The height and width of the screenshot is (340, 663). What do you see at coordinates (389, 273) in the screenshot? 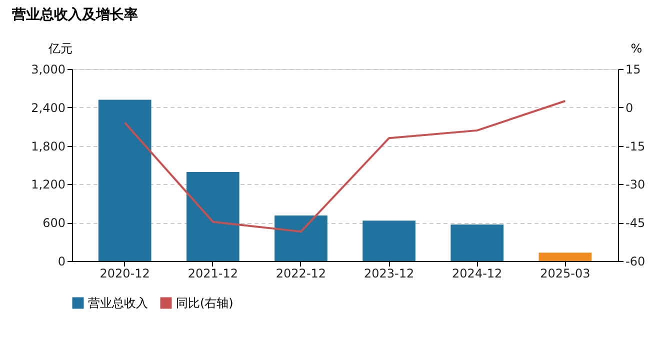
I see `x-tick-label: 2023-12` at bounding box center [389, 273].